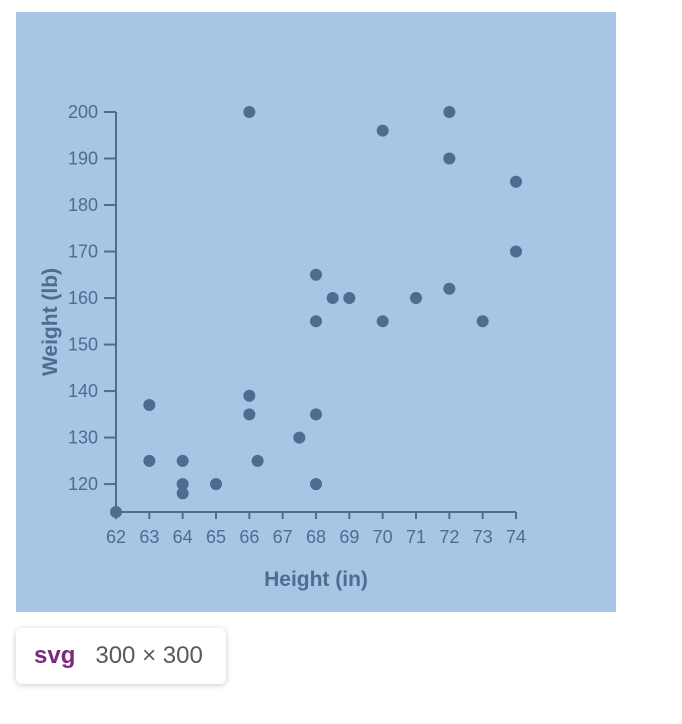 This screenshot has height=724, width=682. What do you see at coordinates (83, 345) in the screenshot?
I see `y-tick-label: 150` at bounding box center [83, 345].